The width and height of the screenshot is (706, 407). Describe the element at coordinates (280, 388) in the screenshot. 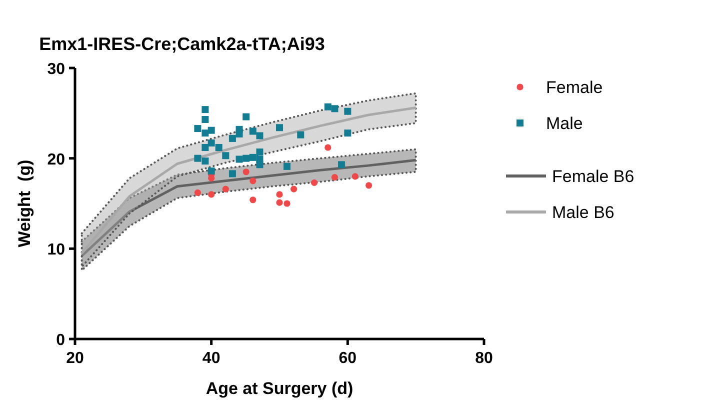

I see `x-axis-title: Age at Surgery (d)` at that location.